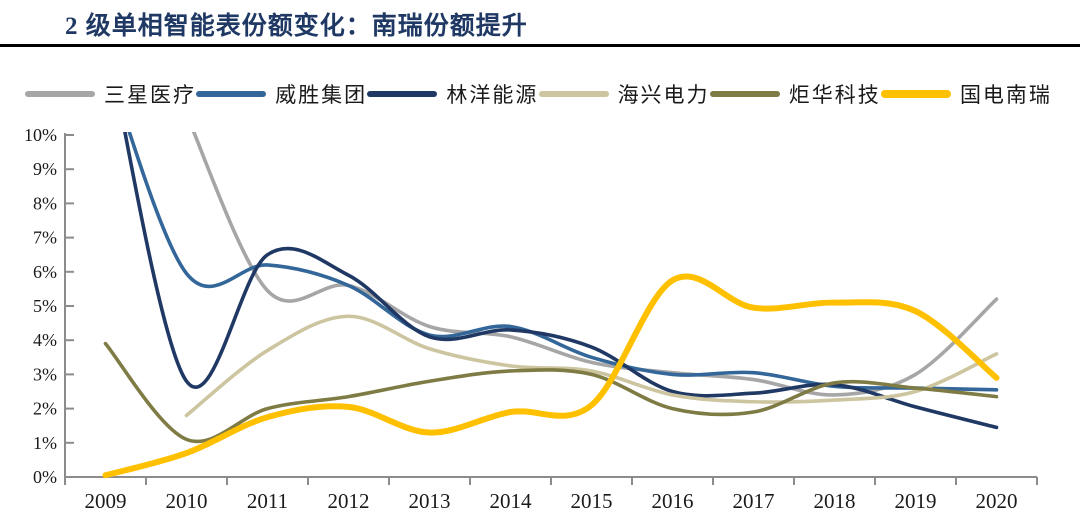 The image size is (1080, 525). I want to click on x-tick-label: 2013, so click(430, 501).